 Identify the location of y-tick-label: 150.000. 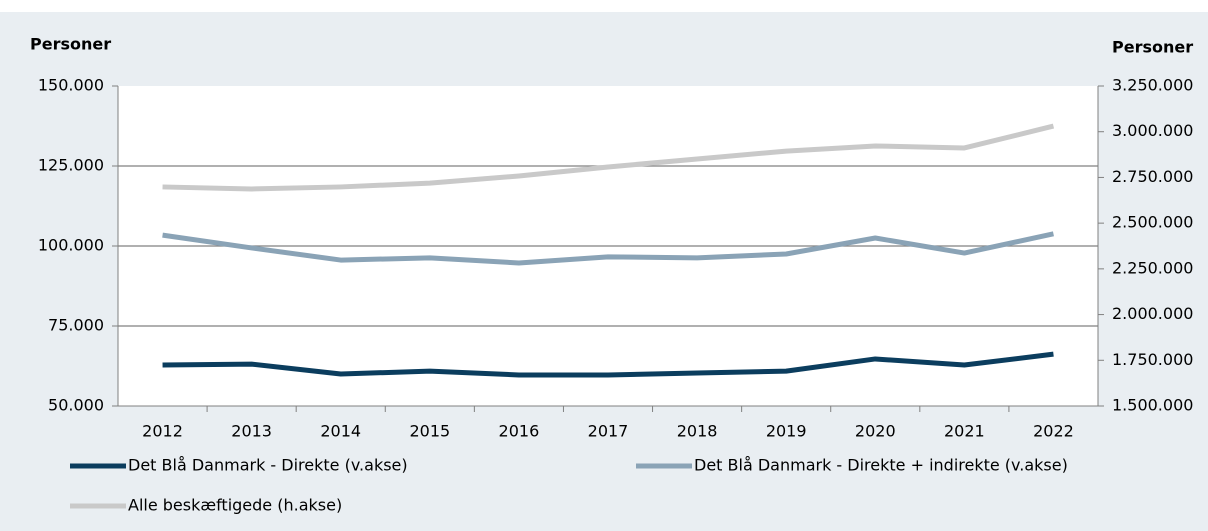
(71, 85).